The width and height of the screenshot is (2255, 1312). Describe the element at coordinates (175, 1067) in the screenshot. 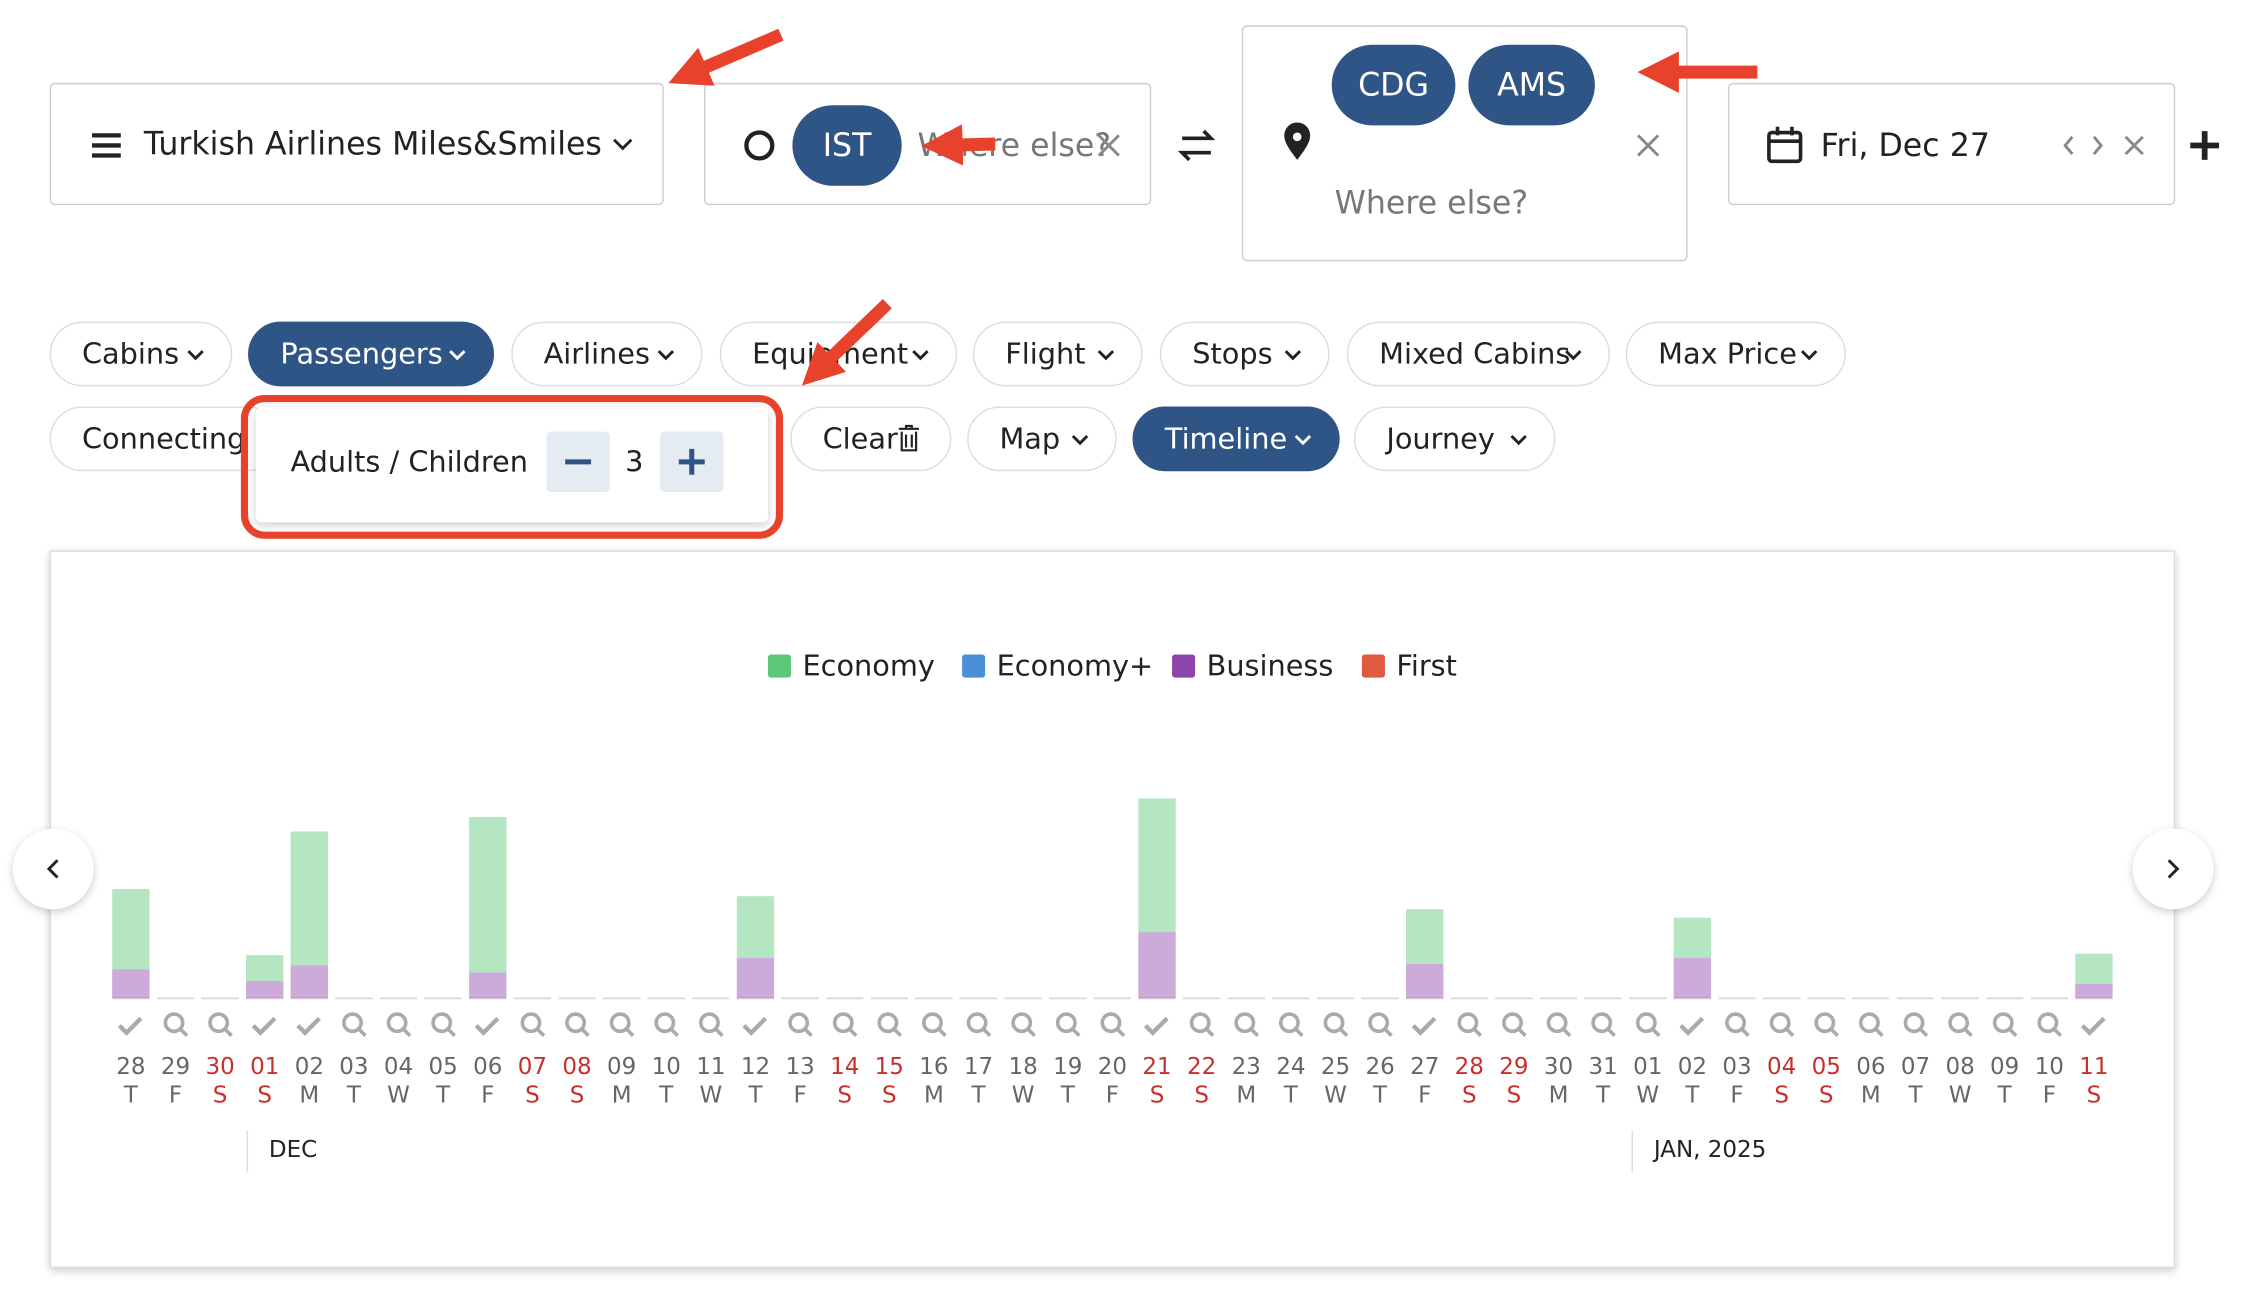

I see `date-label: 29` at that location.